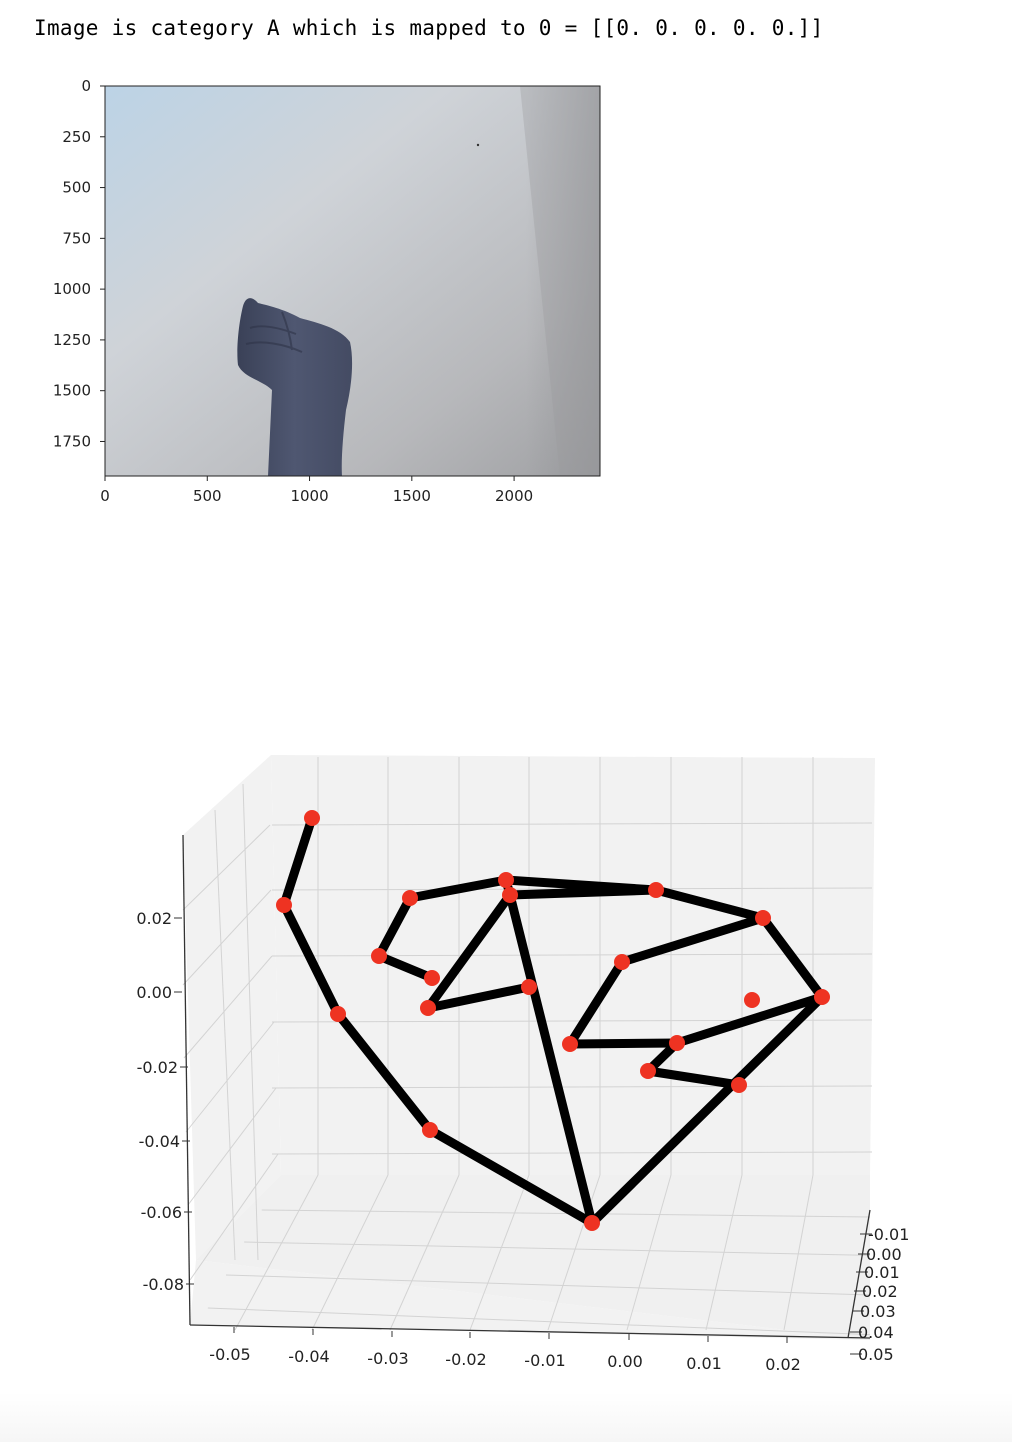 This screenshot has height=1442, width=1012. What do you see at coordinates (752, 1000) in the screenshot?
I see `joint-pinky_dip` at bounding box center [752, 1000].